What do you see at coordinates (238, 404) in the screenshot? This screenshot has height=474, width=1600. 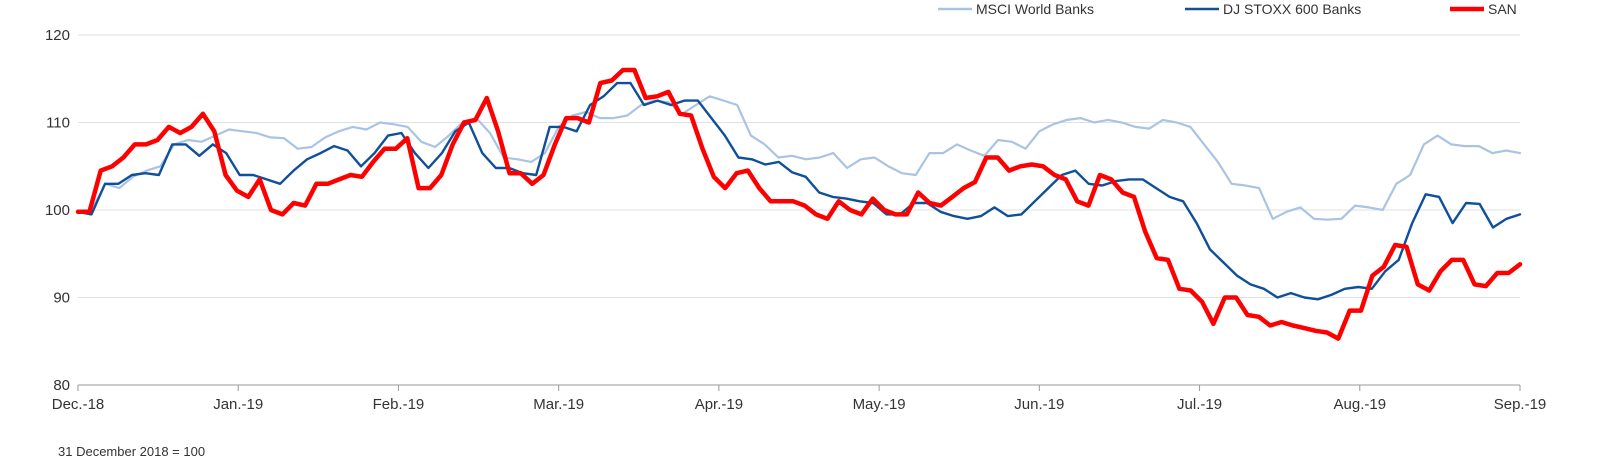 I see `x-tick-label: Jan.-19` at bounding box center [238, 404].